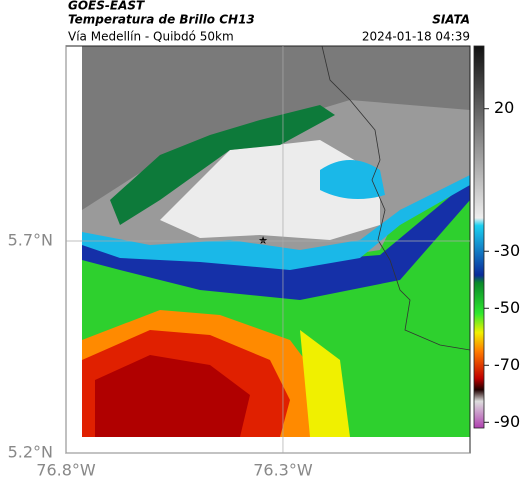 This screenshot has width=526, height=495. Describe the element at coordinates (507, 364) in the screenshot. I see `colorbar-label: -70` at that location.